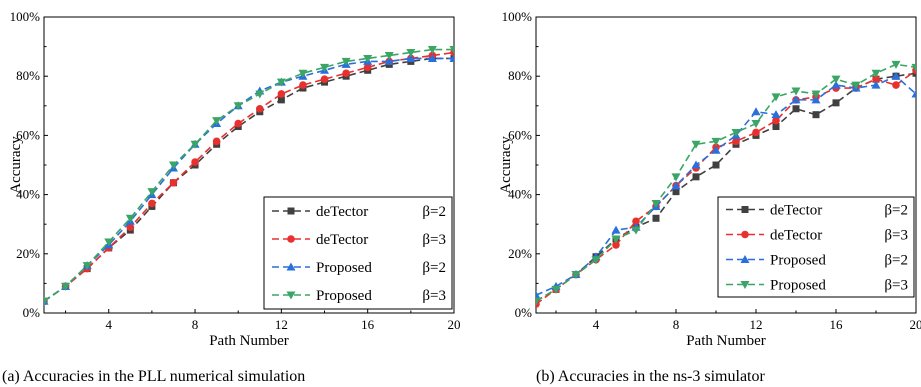 Image resolution: width=921 pixels, height=387 pixels. I want to click on x-axis-title: Path Number, so click(726, 341).